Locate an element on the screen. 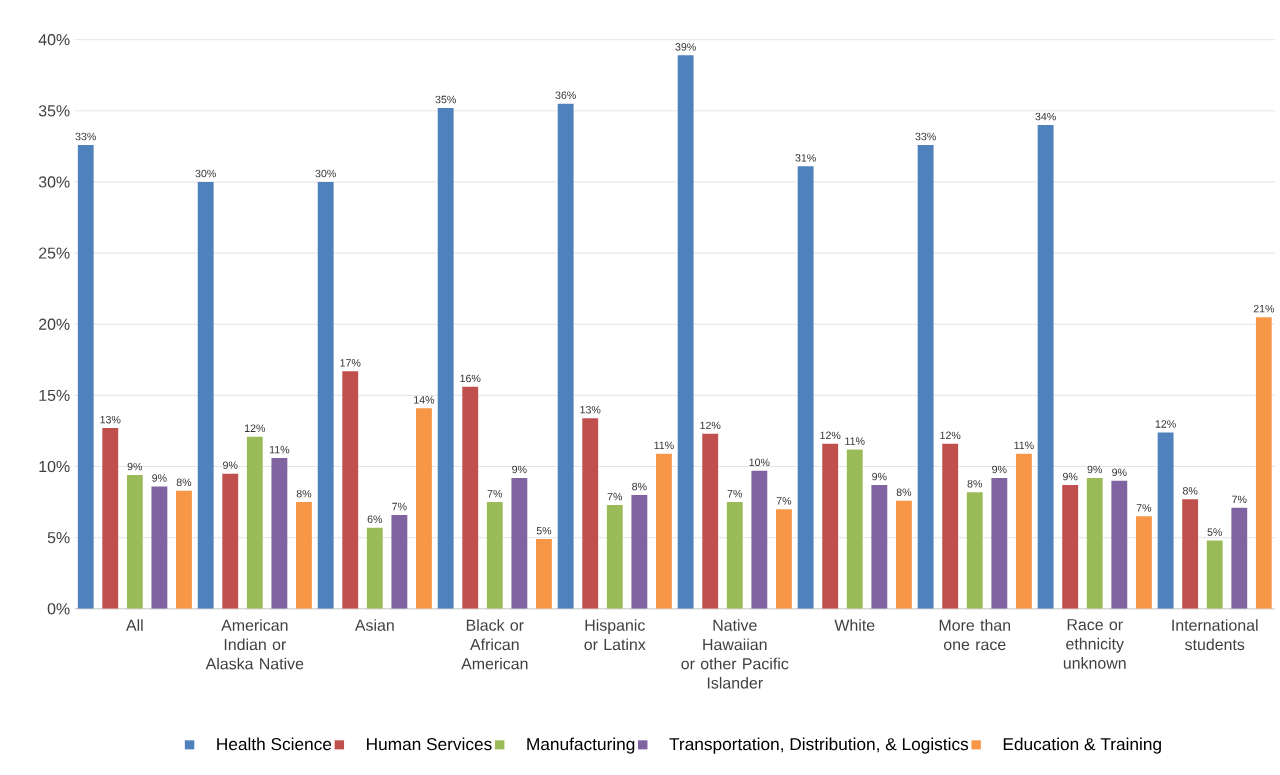 This screenshot has height=775, width=1280. legend-label: Health Science is located at coordinates (274, 744).